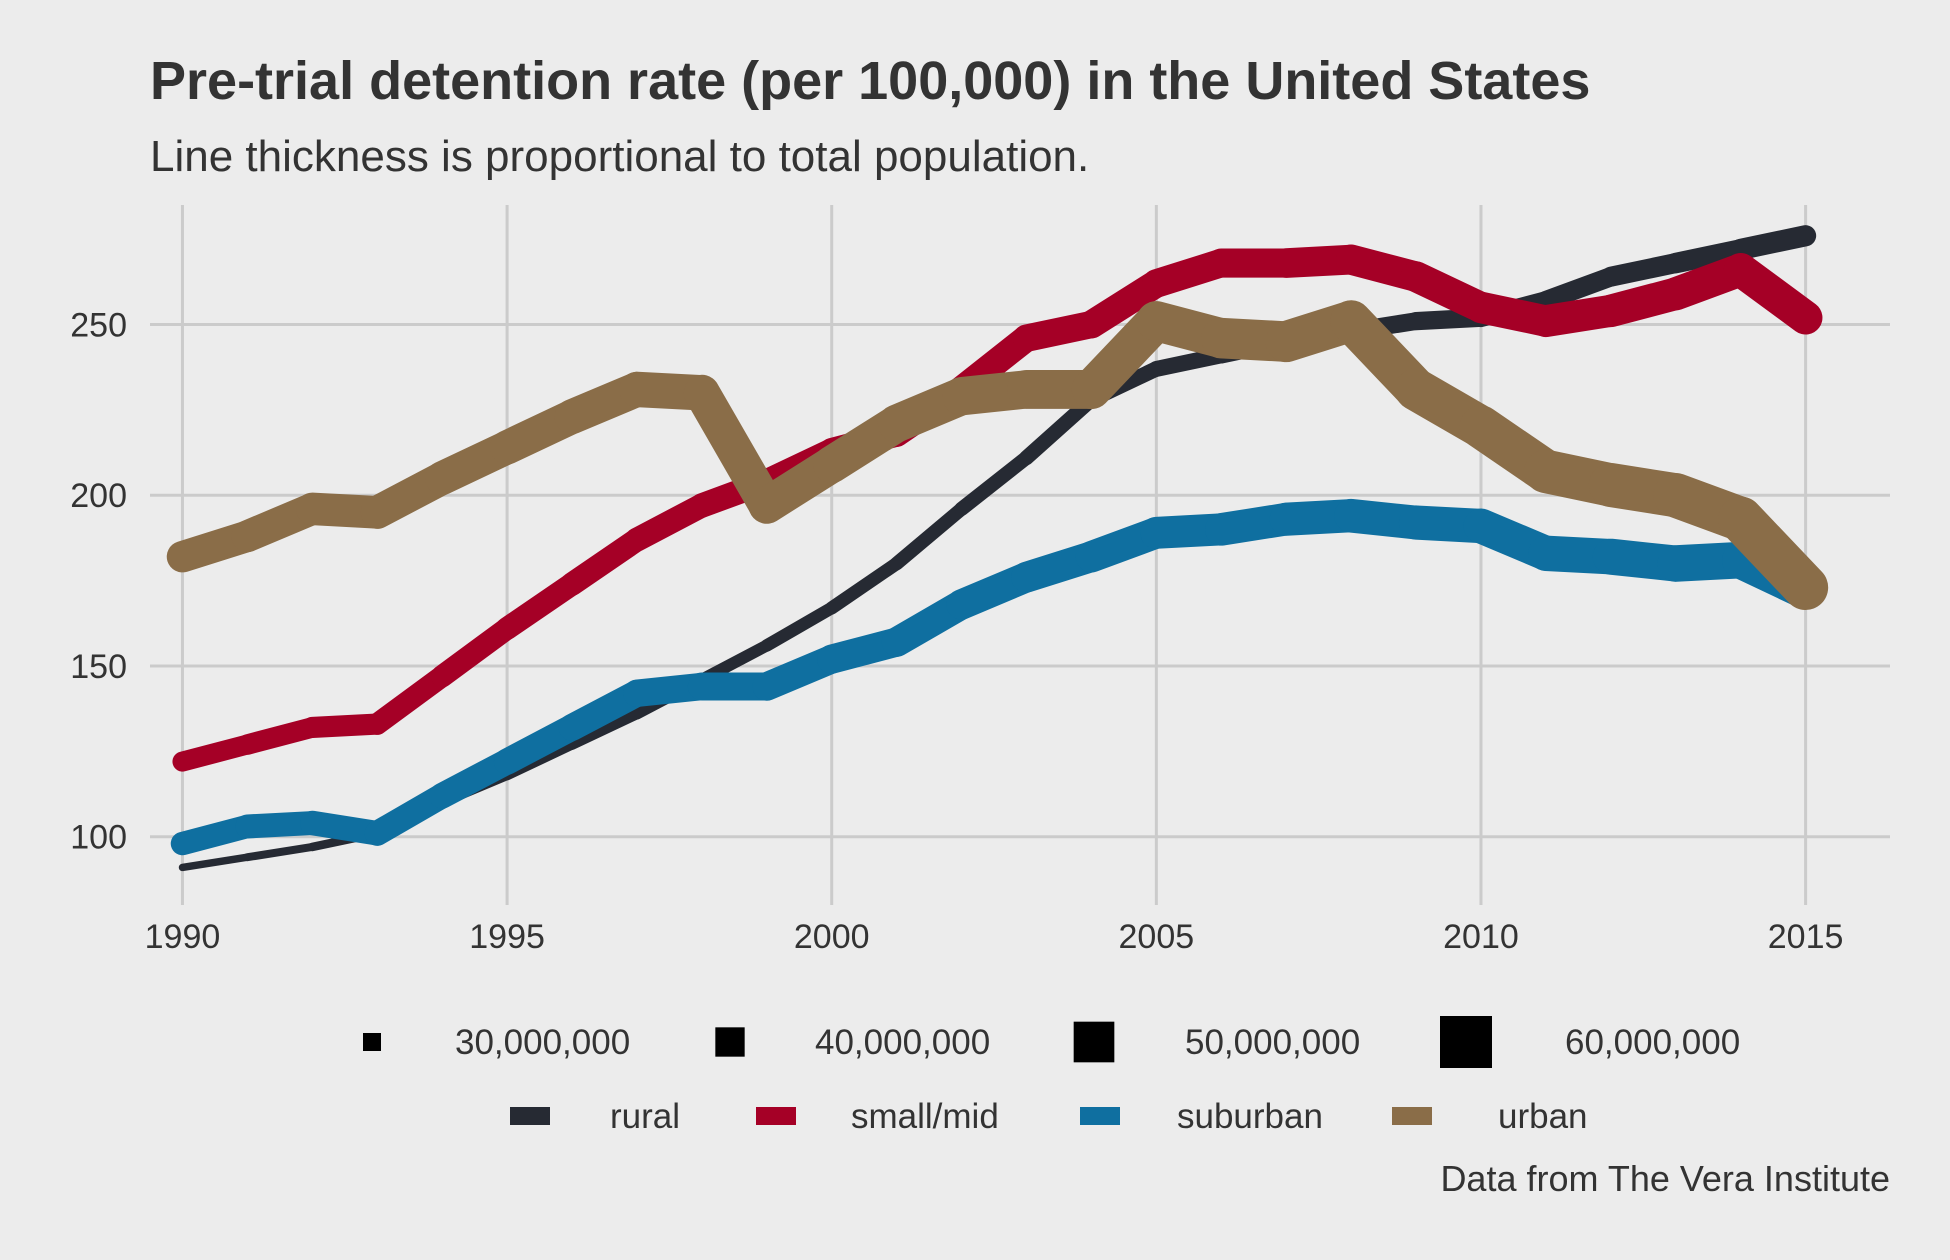  I want to click on segment-rural-2003, so click(1059, 429).